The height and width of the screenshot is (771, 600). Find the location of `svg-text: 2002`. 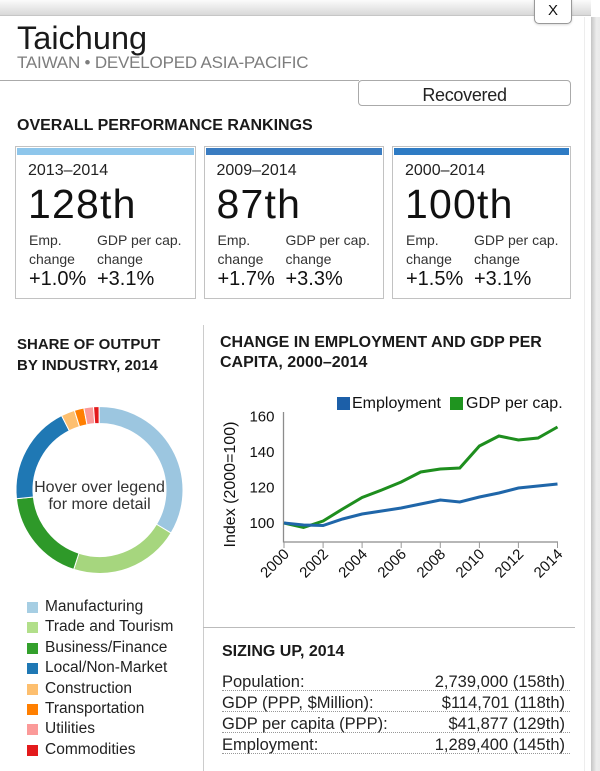

svg-text: 2002 is located at coordinates (314, 564).